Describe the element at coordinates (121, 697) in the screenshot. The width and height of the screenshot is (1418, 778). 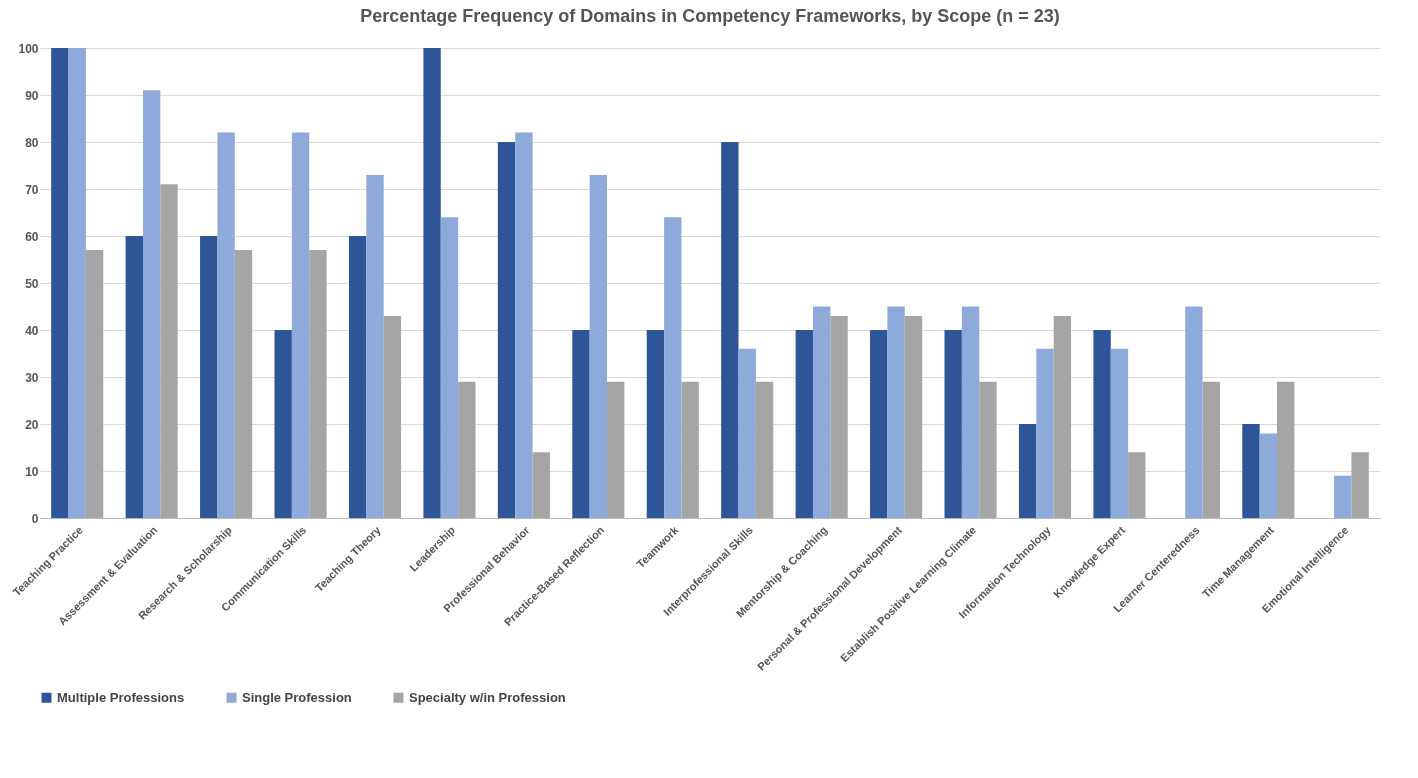
I see `legend-label: Multiple Professions` at that location.